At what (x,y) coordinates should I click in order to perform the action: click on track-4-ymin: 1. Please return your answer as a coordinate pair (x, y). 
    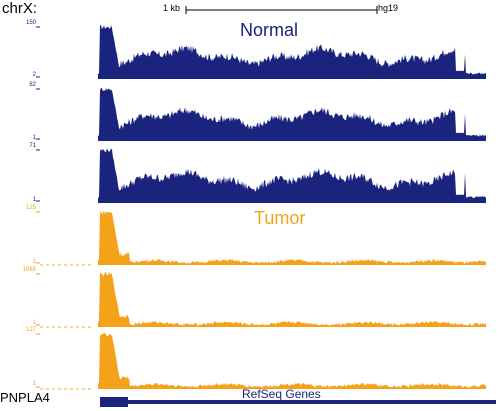
    Looking at the image, I should click on (34, 262).